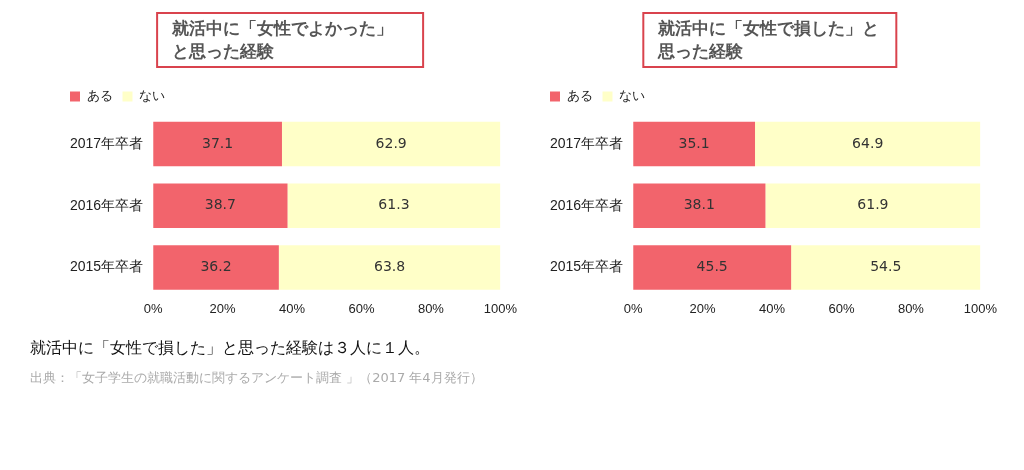 The image size is (1024, 470). Describe the element at coordinates (230, 348) in the screenshot. I see `text: 就活中に「女性で損した」と思った経験は３人に１人。` at that location.